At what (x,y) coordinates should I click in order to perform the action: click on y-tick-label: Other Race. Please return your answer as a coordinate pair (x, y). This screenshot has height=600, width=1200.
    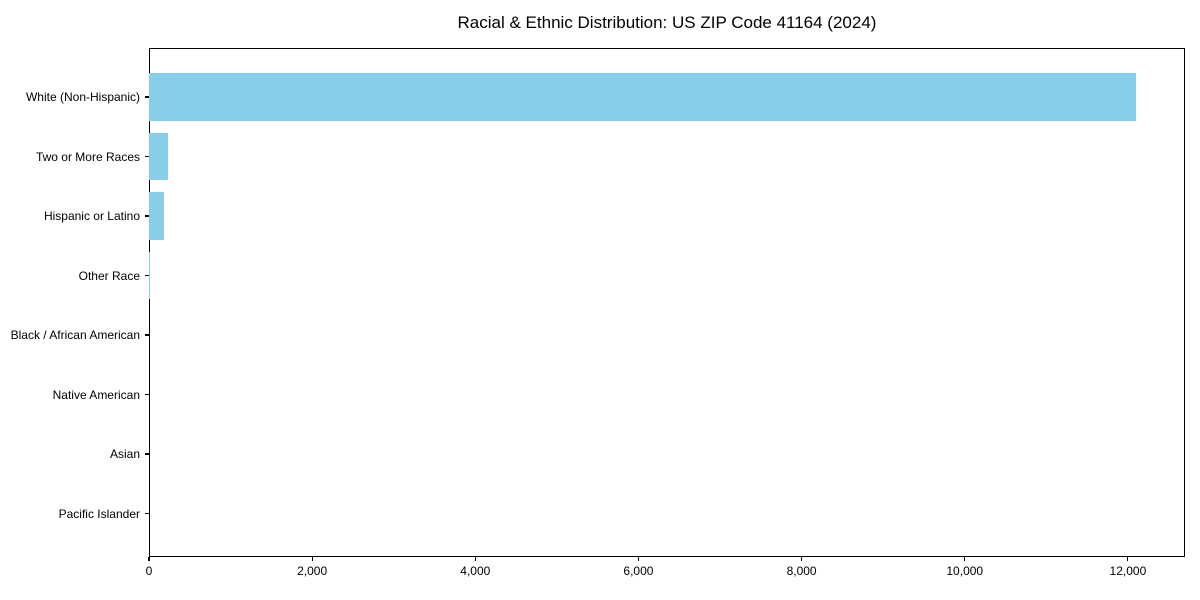
    Looking at the image, I should click on (109, 275).